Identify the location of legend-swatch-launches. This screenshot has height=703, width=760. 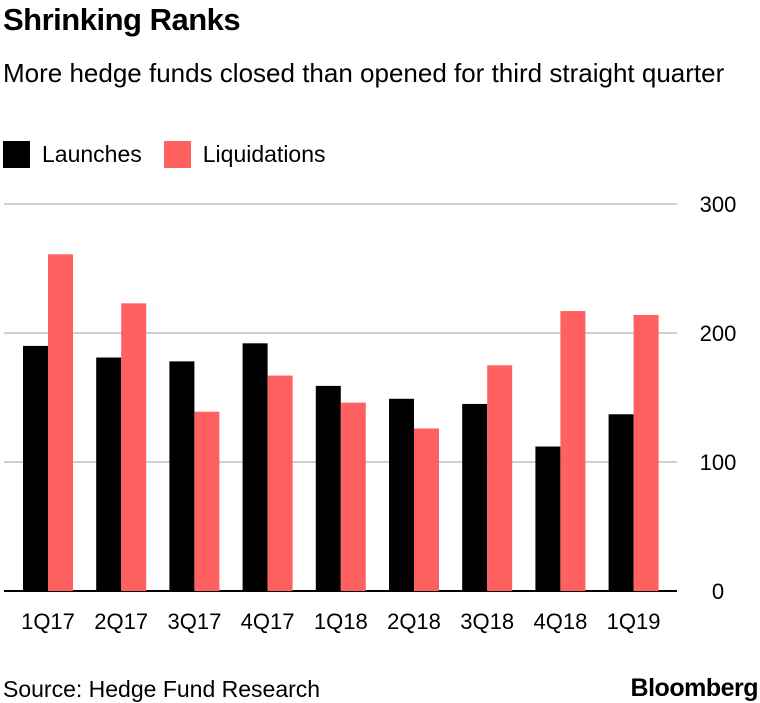
(16, 154).